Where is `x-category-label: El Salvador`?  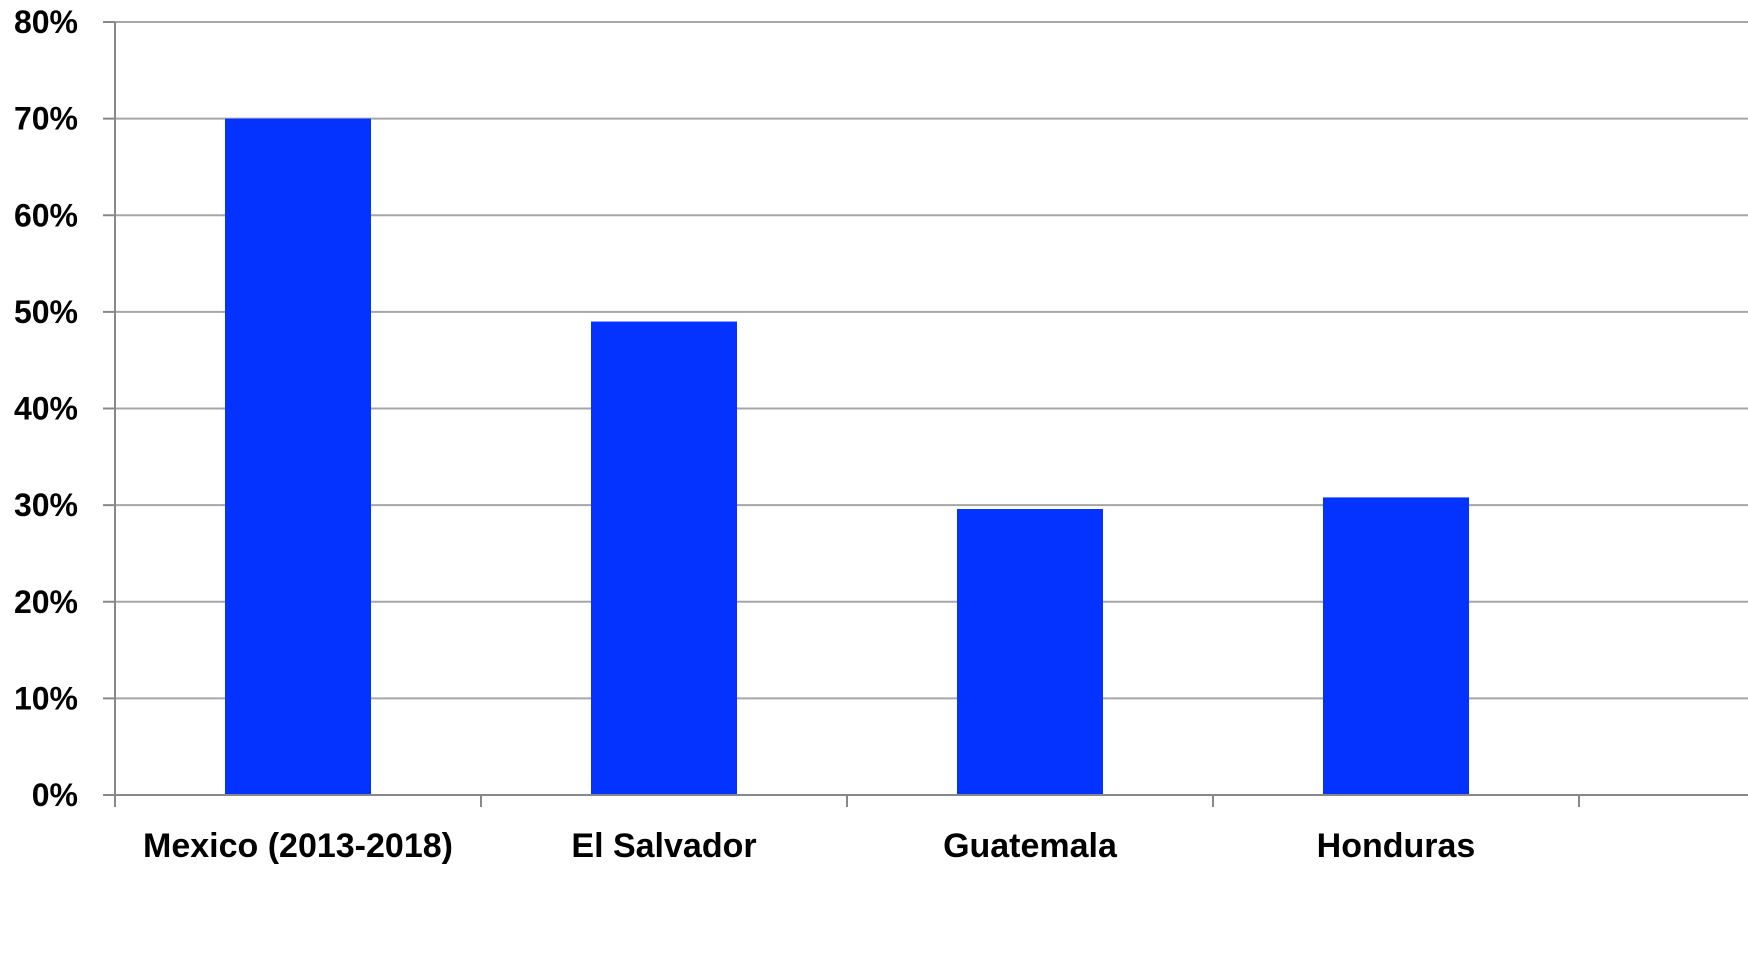 x-category-label: El Salvador is located at coordinates (663, 846).